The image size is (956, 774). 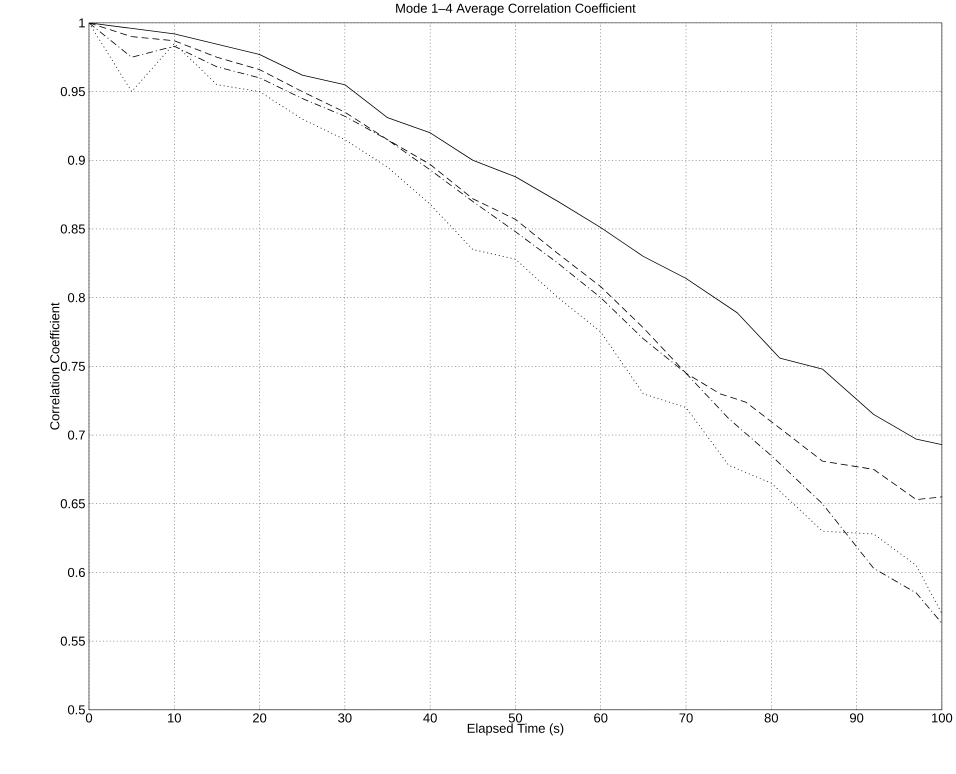 What do you see at coordinates (515, 718) in the screenshot?
I see `x-tick-label: 50` at bounding box center [515, 718].